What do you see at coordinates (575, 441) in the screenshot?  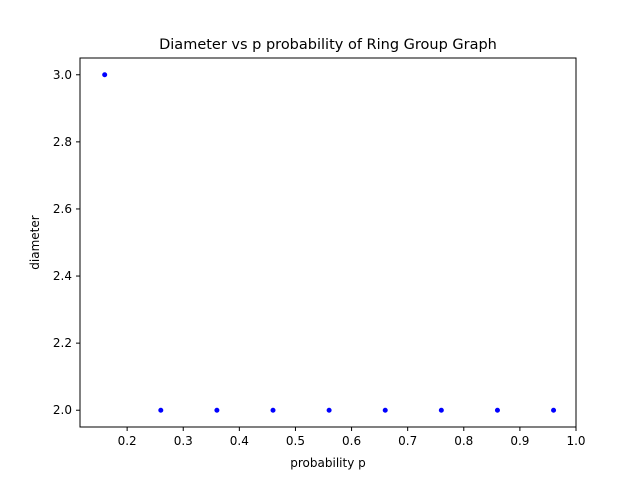 I see `x-tick-label: 1.0` at bounding box center [575, 441].